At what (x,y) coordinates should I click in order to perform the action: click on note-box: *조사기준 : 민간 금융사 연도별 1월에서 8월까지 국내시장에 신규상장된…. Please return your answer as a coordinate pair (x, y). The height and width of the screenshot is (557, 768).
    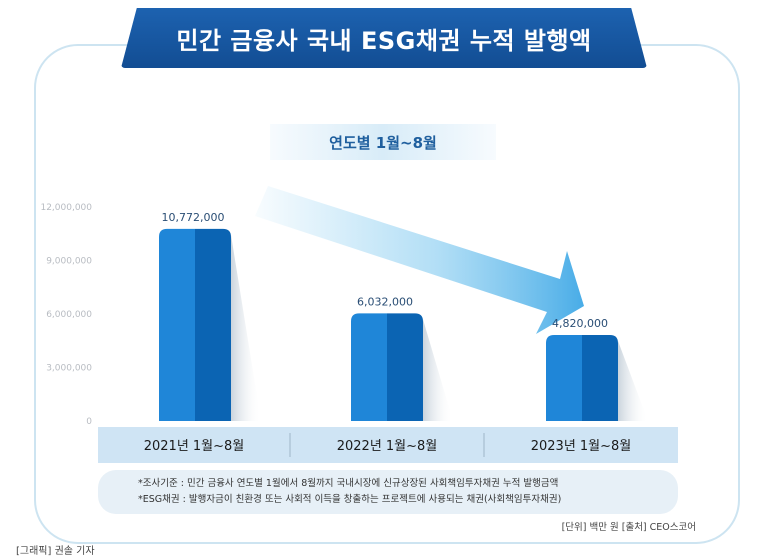
    Looking at the image, I should click on (388, 492).